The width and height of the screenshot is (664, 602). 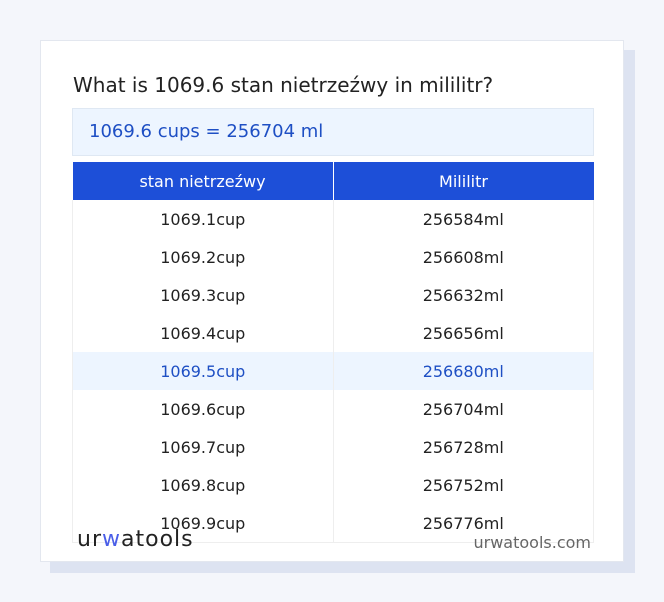 I want to click on table-row: 1069.8cup 256752ml, so click(x=333, y=485).